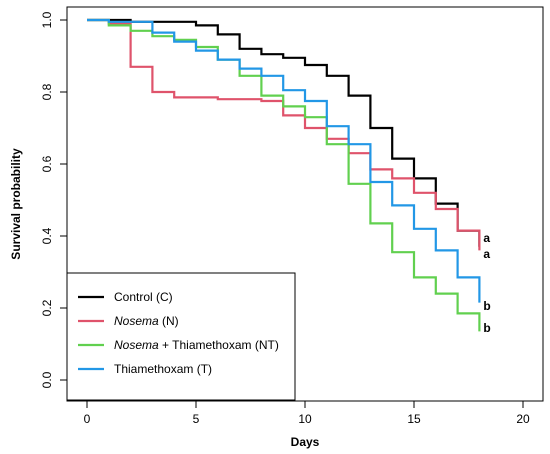 The image size is (550, 454). What do you see at coordinates (47, 91) in the screenshot?
I see `y-tick-label: 0.8` at bounding box center [47, 91].